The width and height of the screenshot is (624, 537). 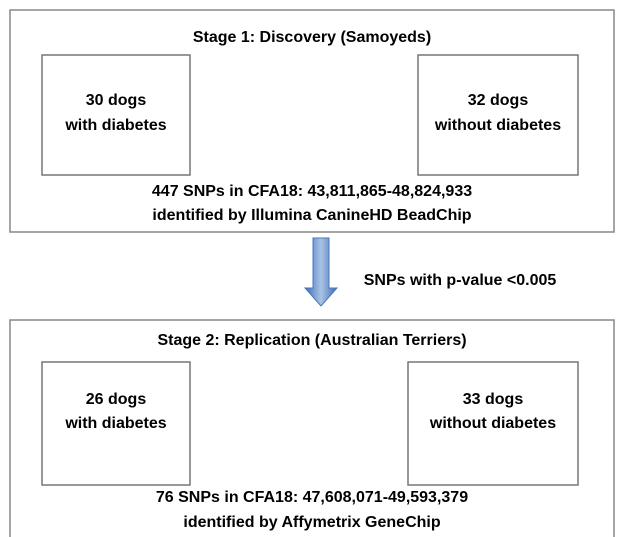 I want to click on result-text: identified by Affymetrix GeneChip, so click(x=311, y=522).